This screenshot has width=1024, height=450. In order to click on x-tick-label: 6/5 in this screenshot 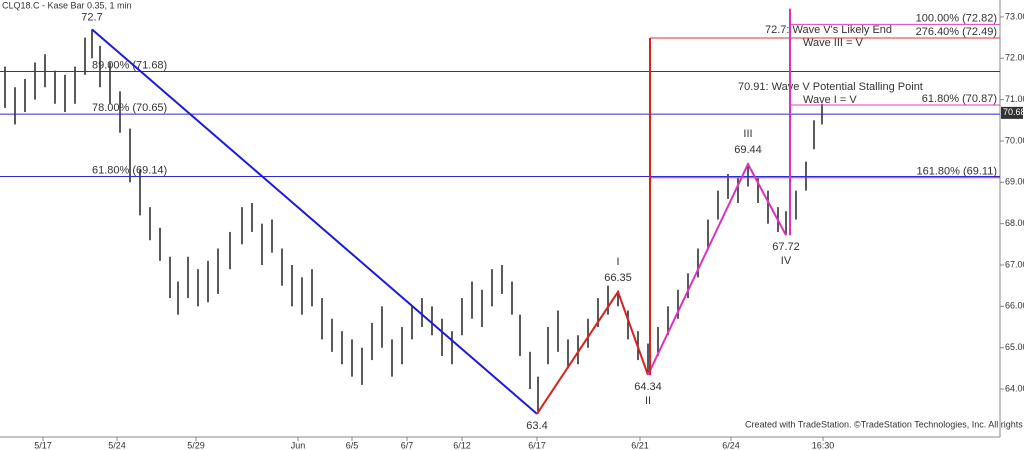, I will do `click(352, 445)`.